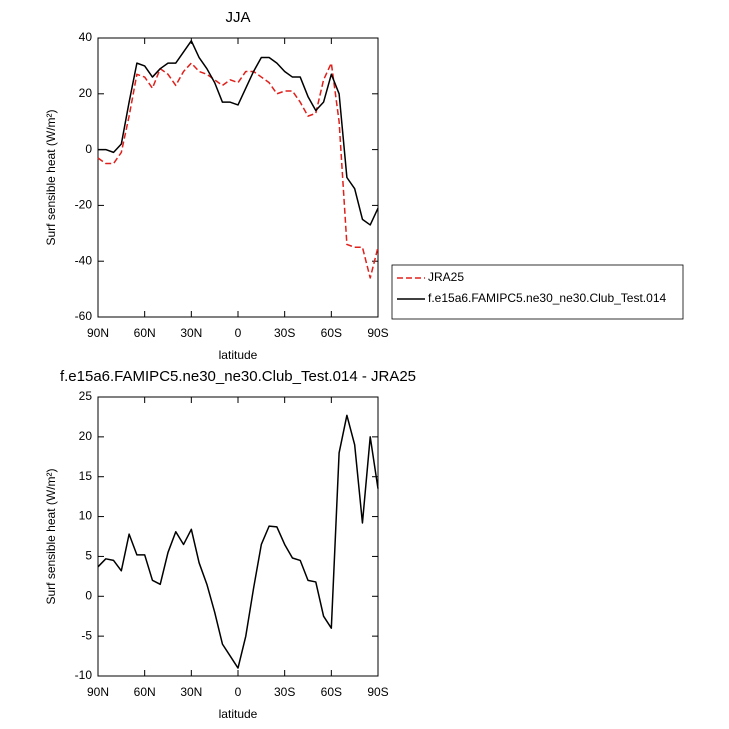  Describe the element at coordinates (84, 260) in the screenshot. I see `y-tick-label: -40` at that location.